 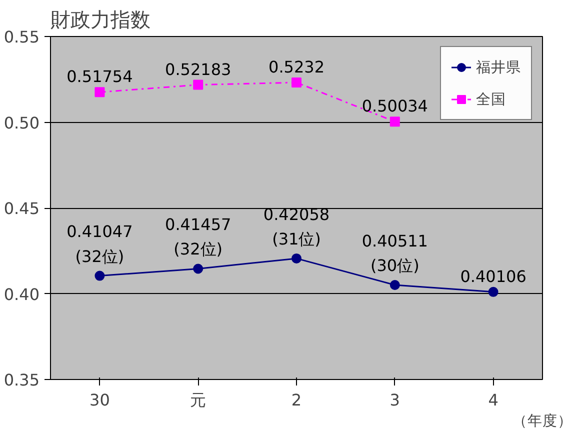 I want to click on data-label: 0.51754, so click(x=99, y=76).